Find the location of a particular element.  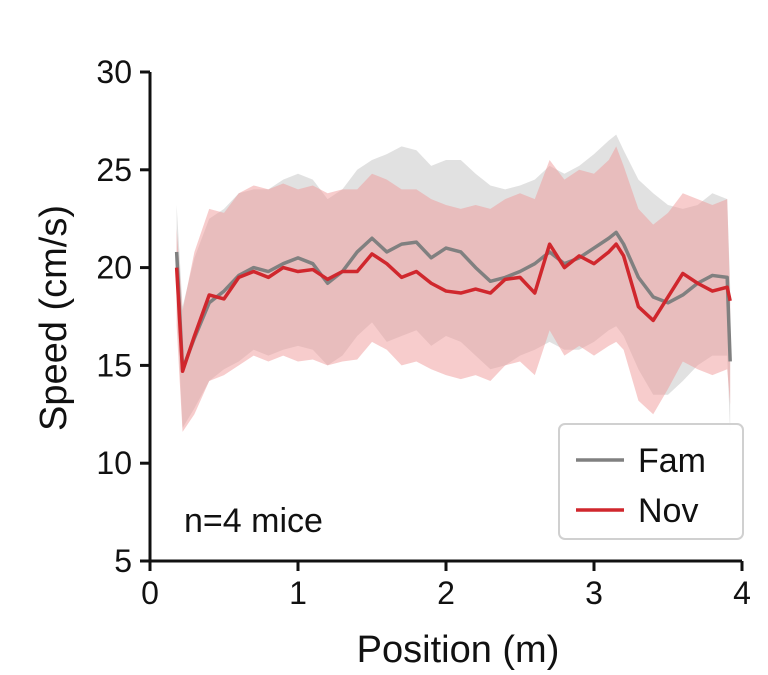

y-axis-title: Speed (cm/s) is located at coordinates (54, 318).